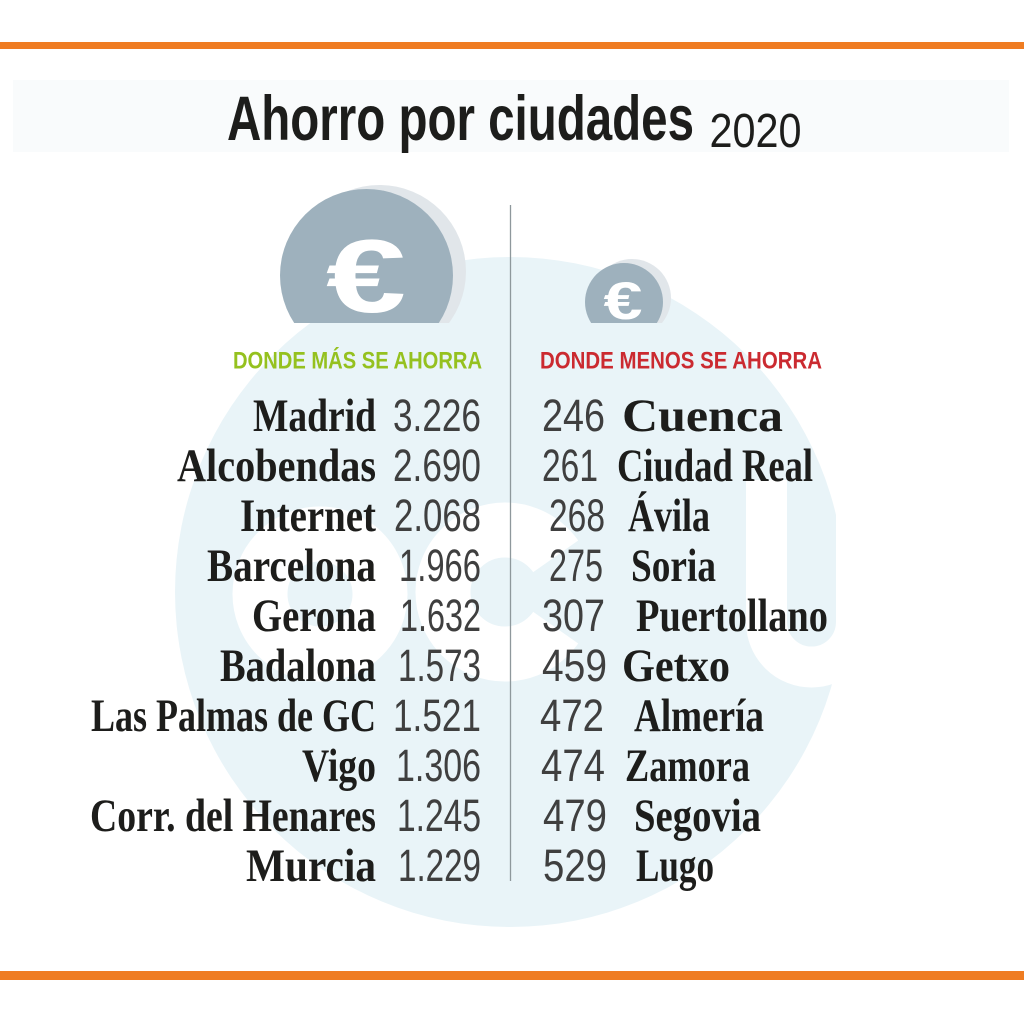 This screenshot has width=1024, height=1024. I want to click on svg-text: Lugo, so click(675, 866).